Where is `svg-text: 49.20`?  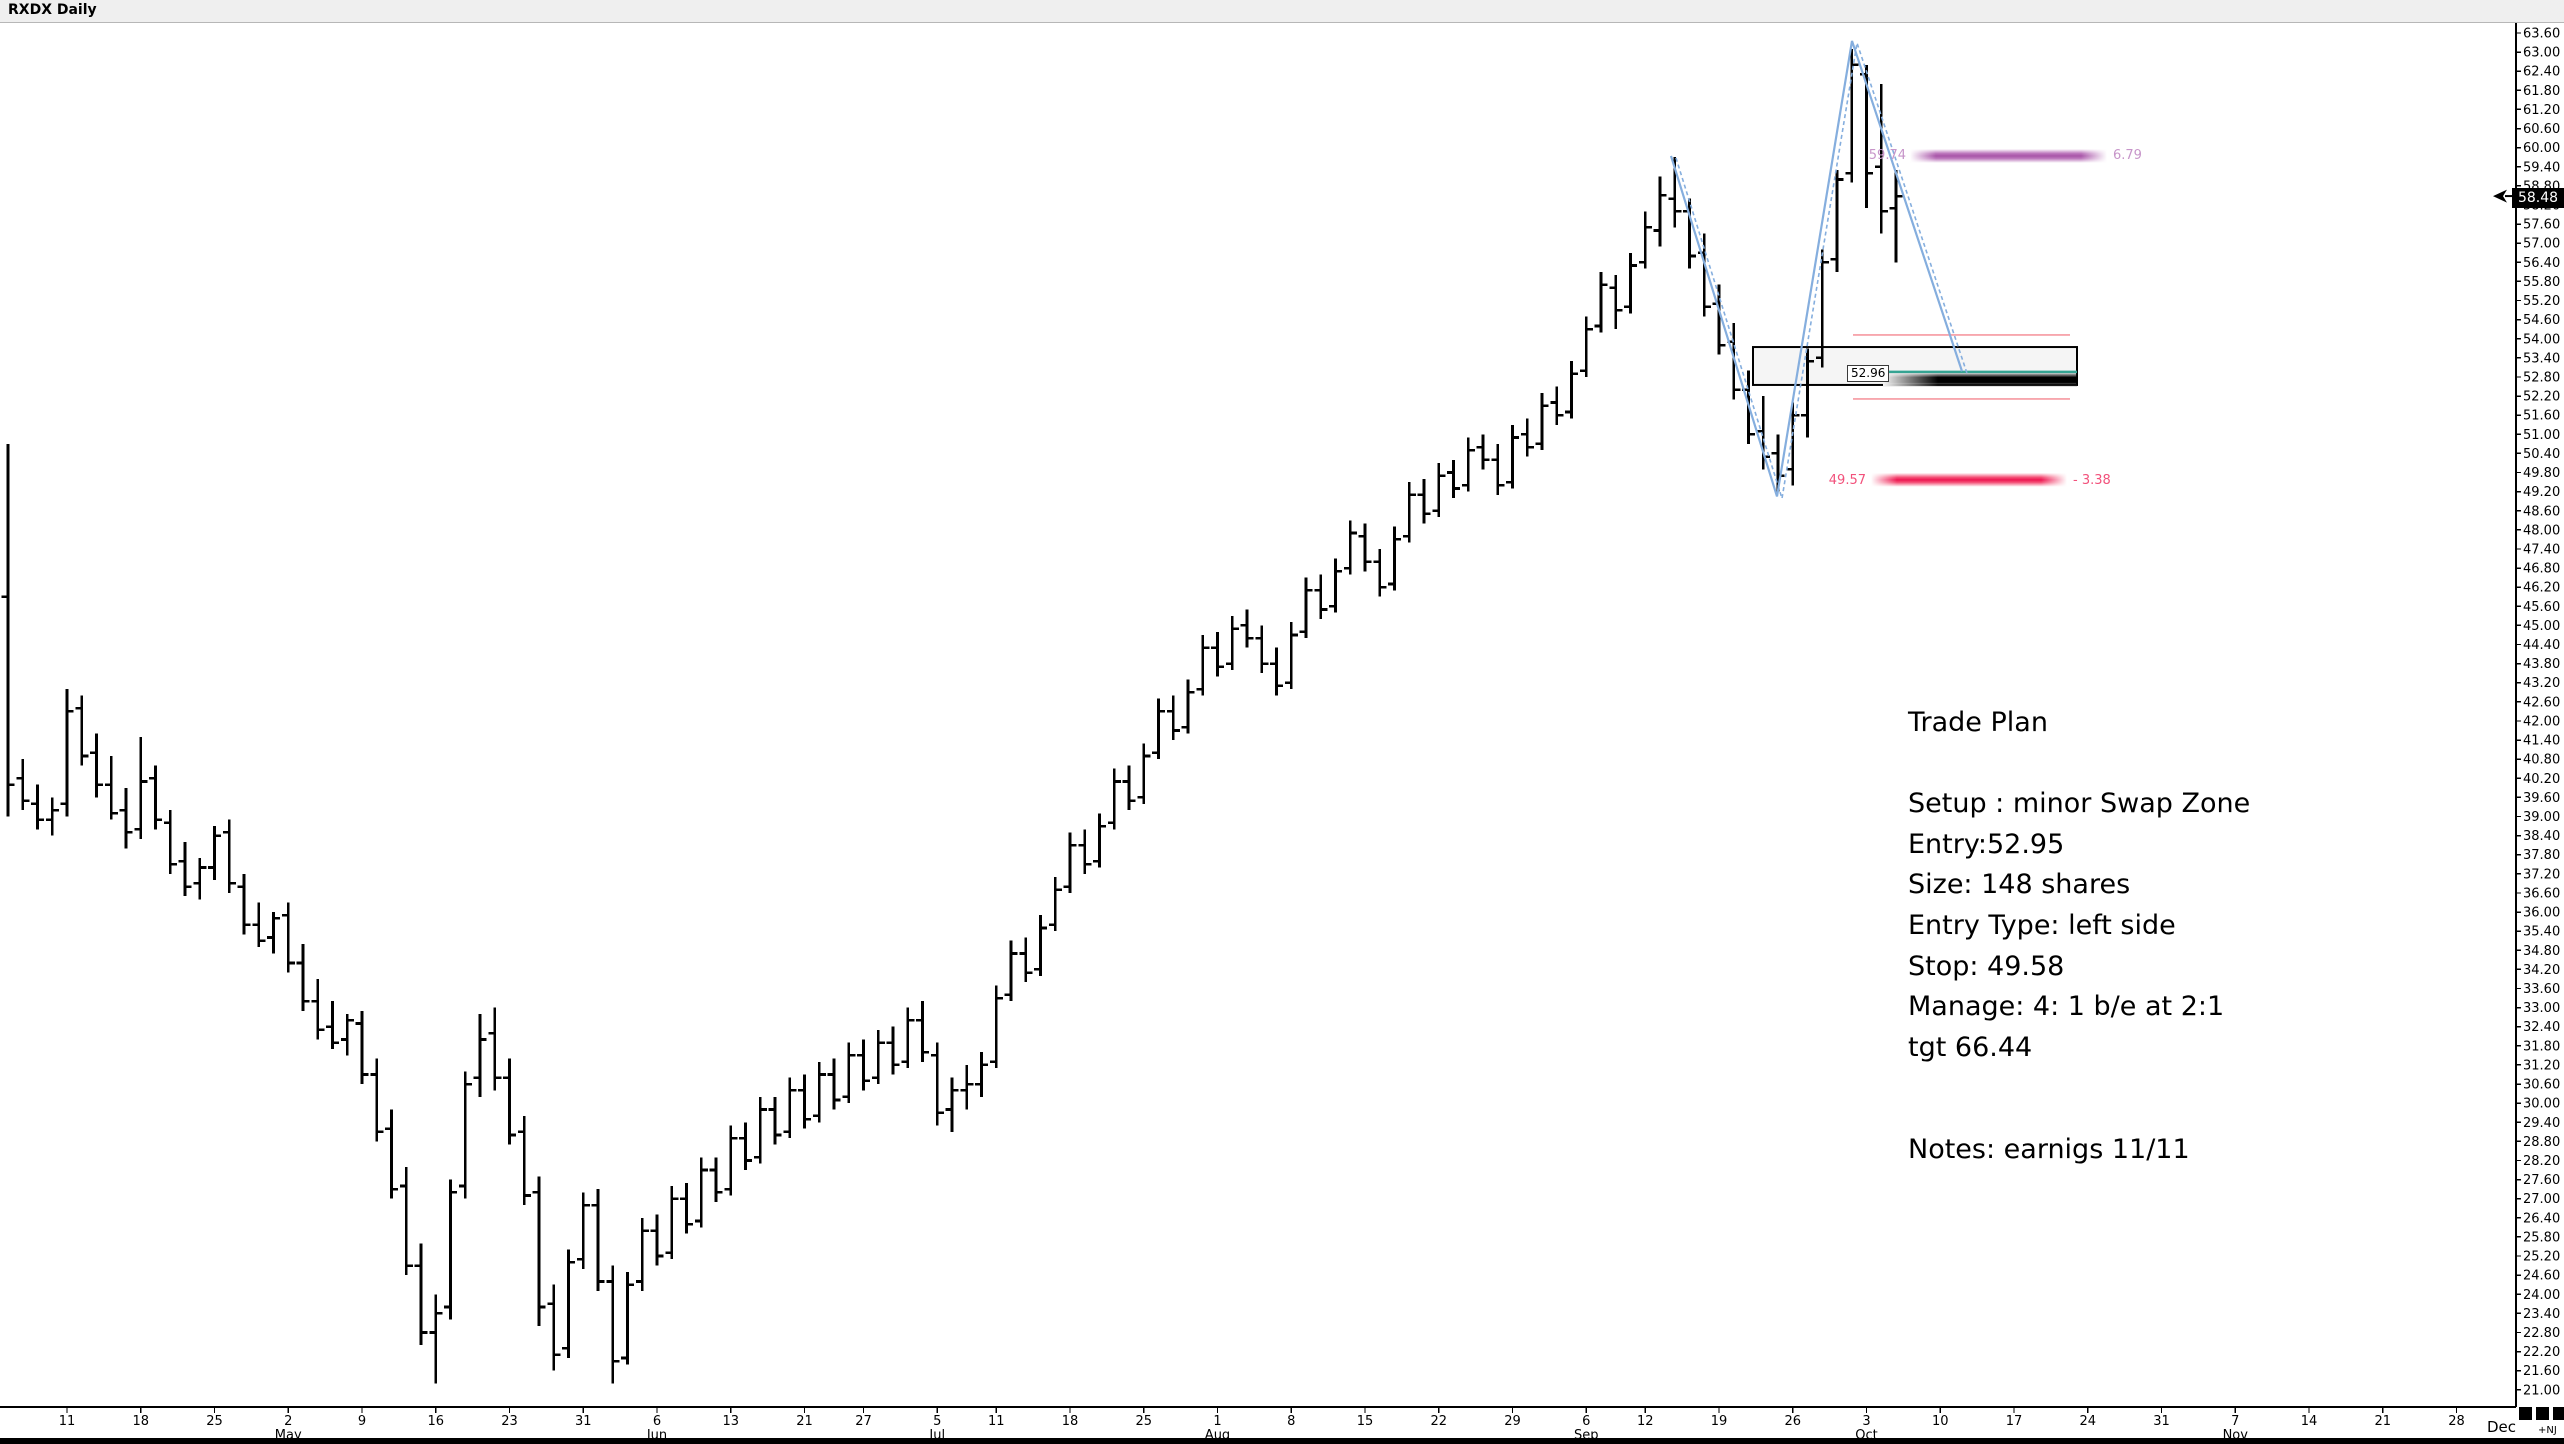 svg-text: 49.20 is located at coordinates (2541, 492).